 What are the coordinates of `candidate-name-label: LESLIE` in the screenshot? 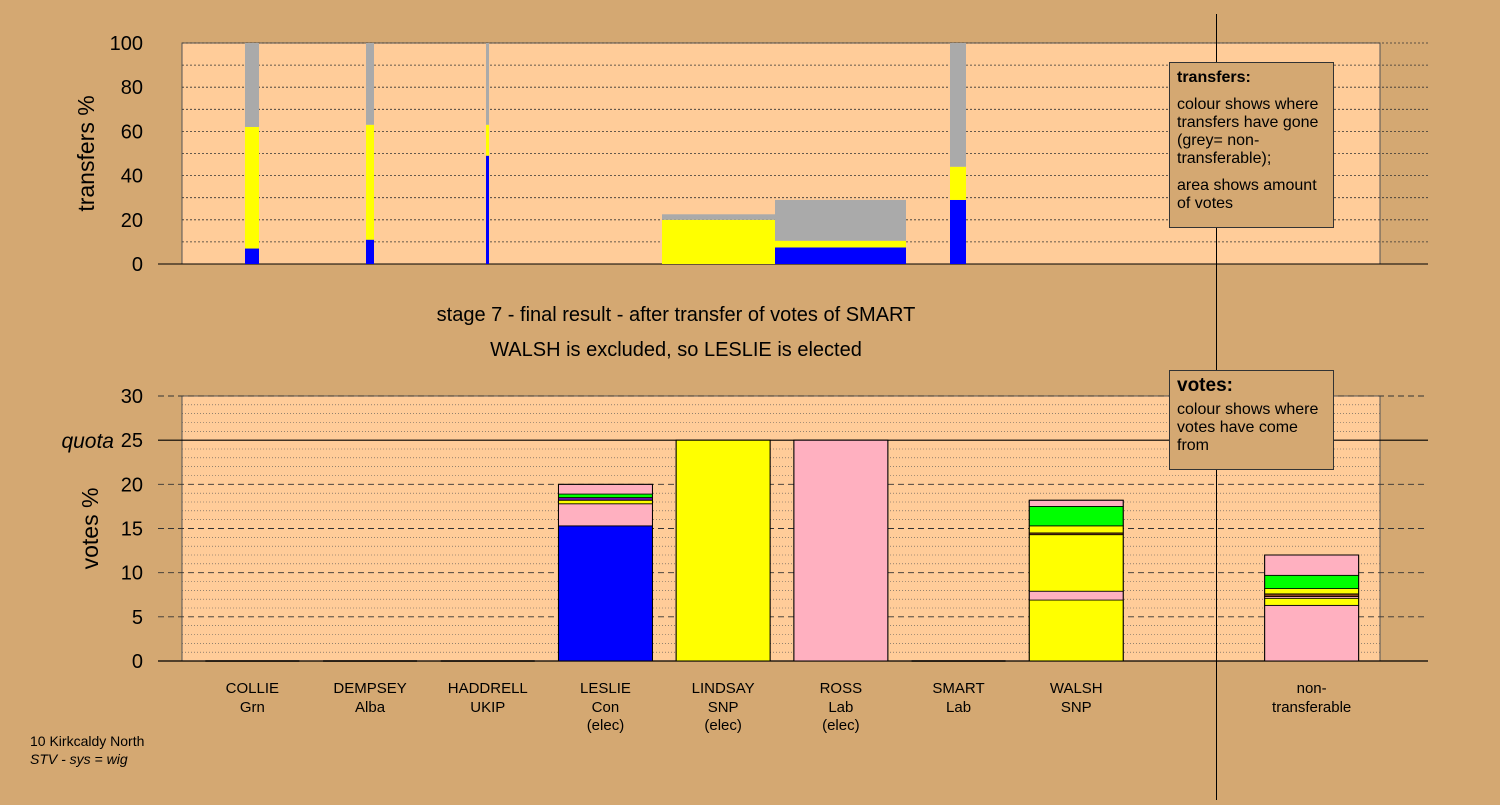 It's located at (605, 688).